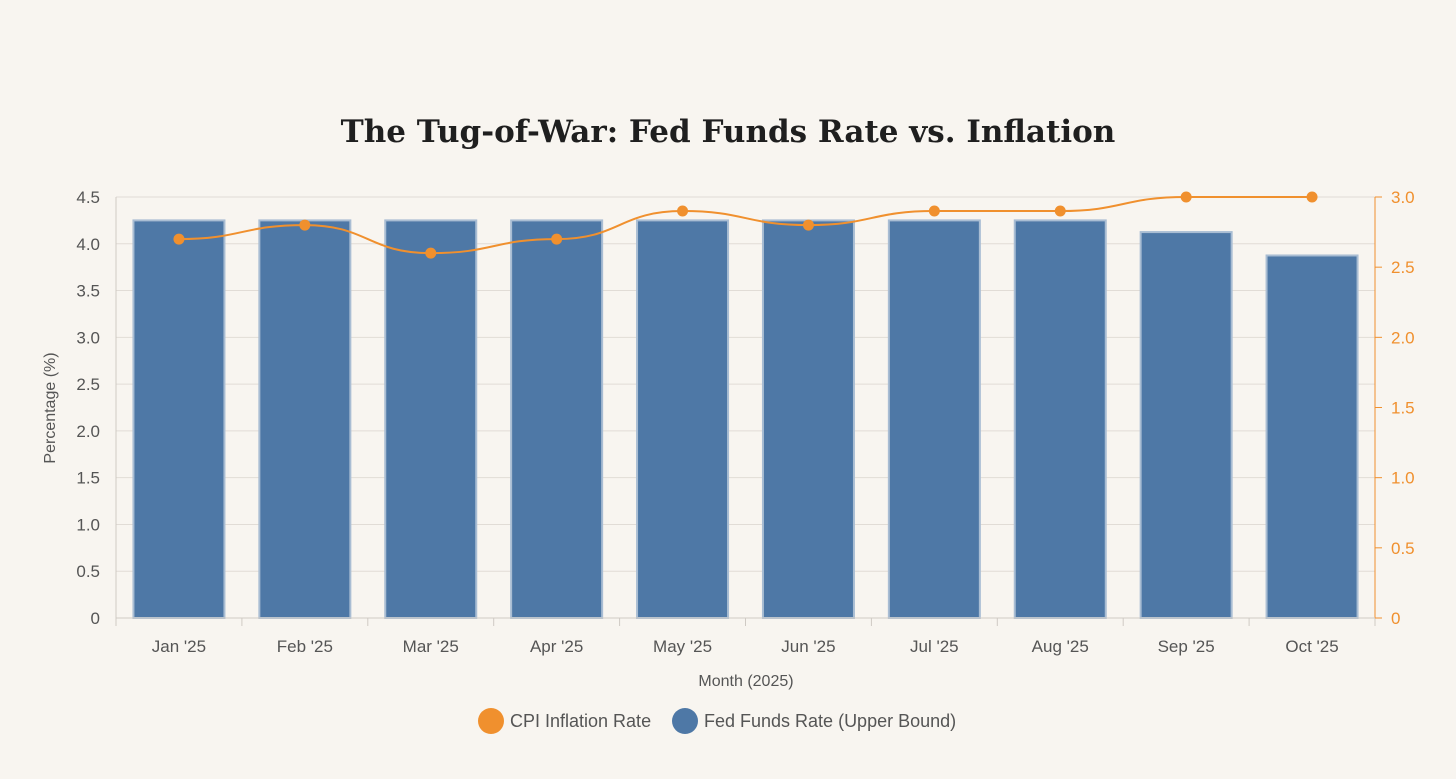 This screenshot has height=779, width=1456. I want to click on y-tick-label: 4.5, so click(88, 197).